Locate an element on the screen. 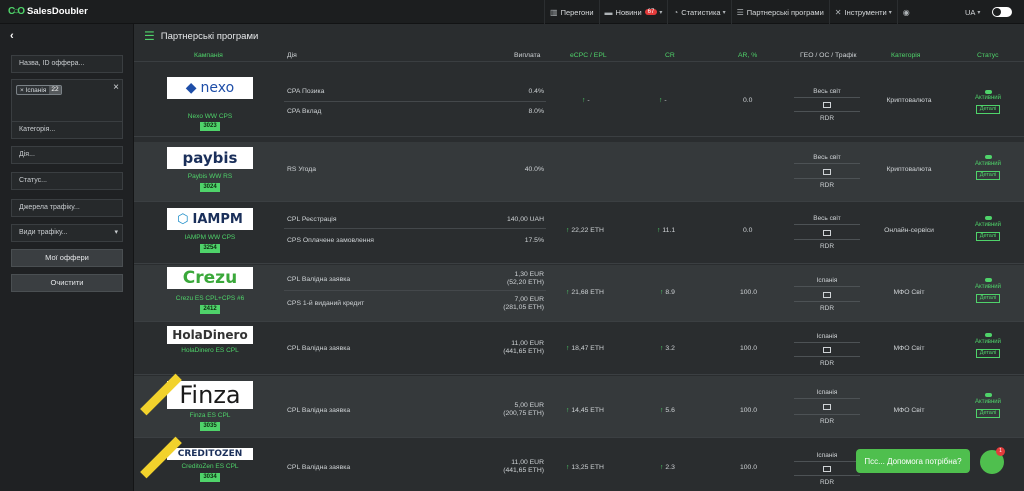 The height and width of the screenshot is (491, 1024). traffic-label: RDR is located at coordinates (827, 363).